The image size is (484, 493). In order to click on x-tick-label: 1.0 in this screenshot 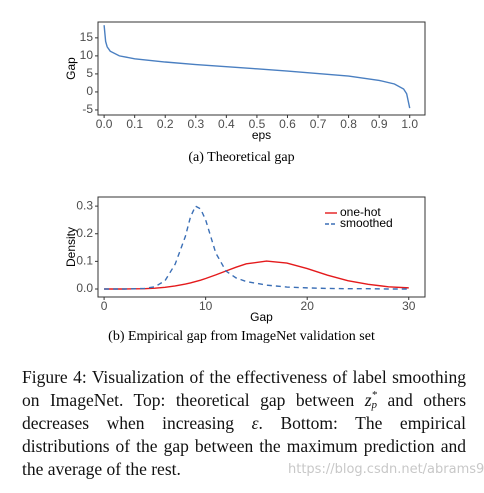, I will do `click(409, 124)`.